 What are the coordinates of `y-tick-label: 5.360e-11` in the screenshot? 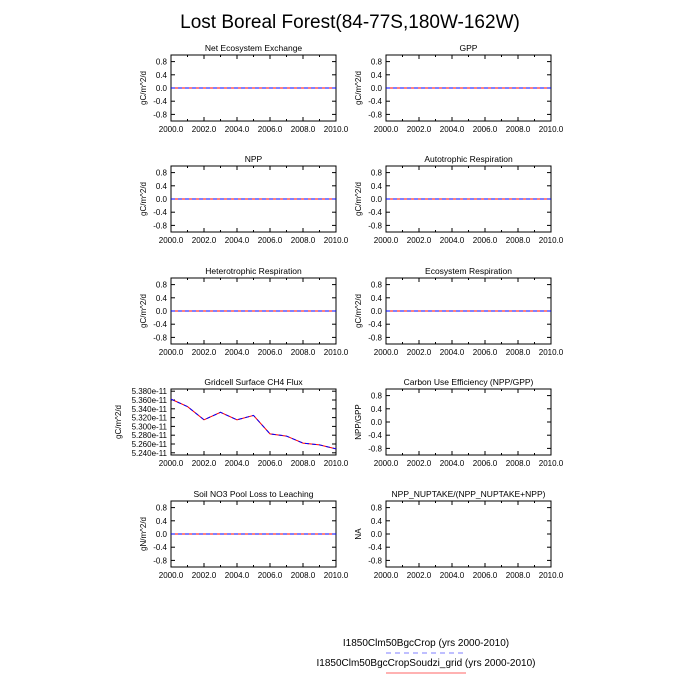 It's located at (150, 400).